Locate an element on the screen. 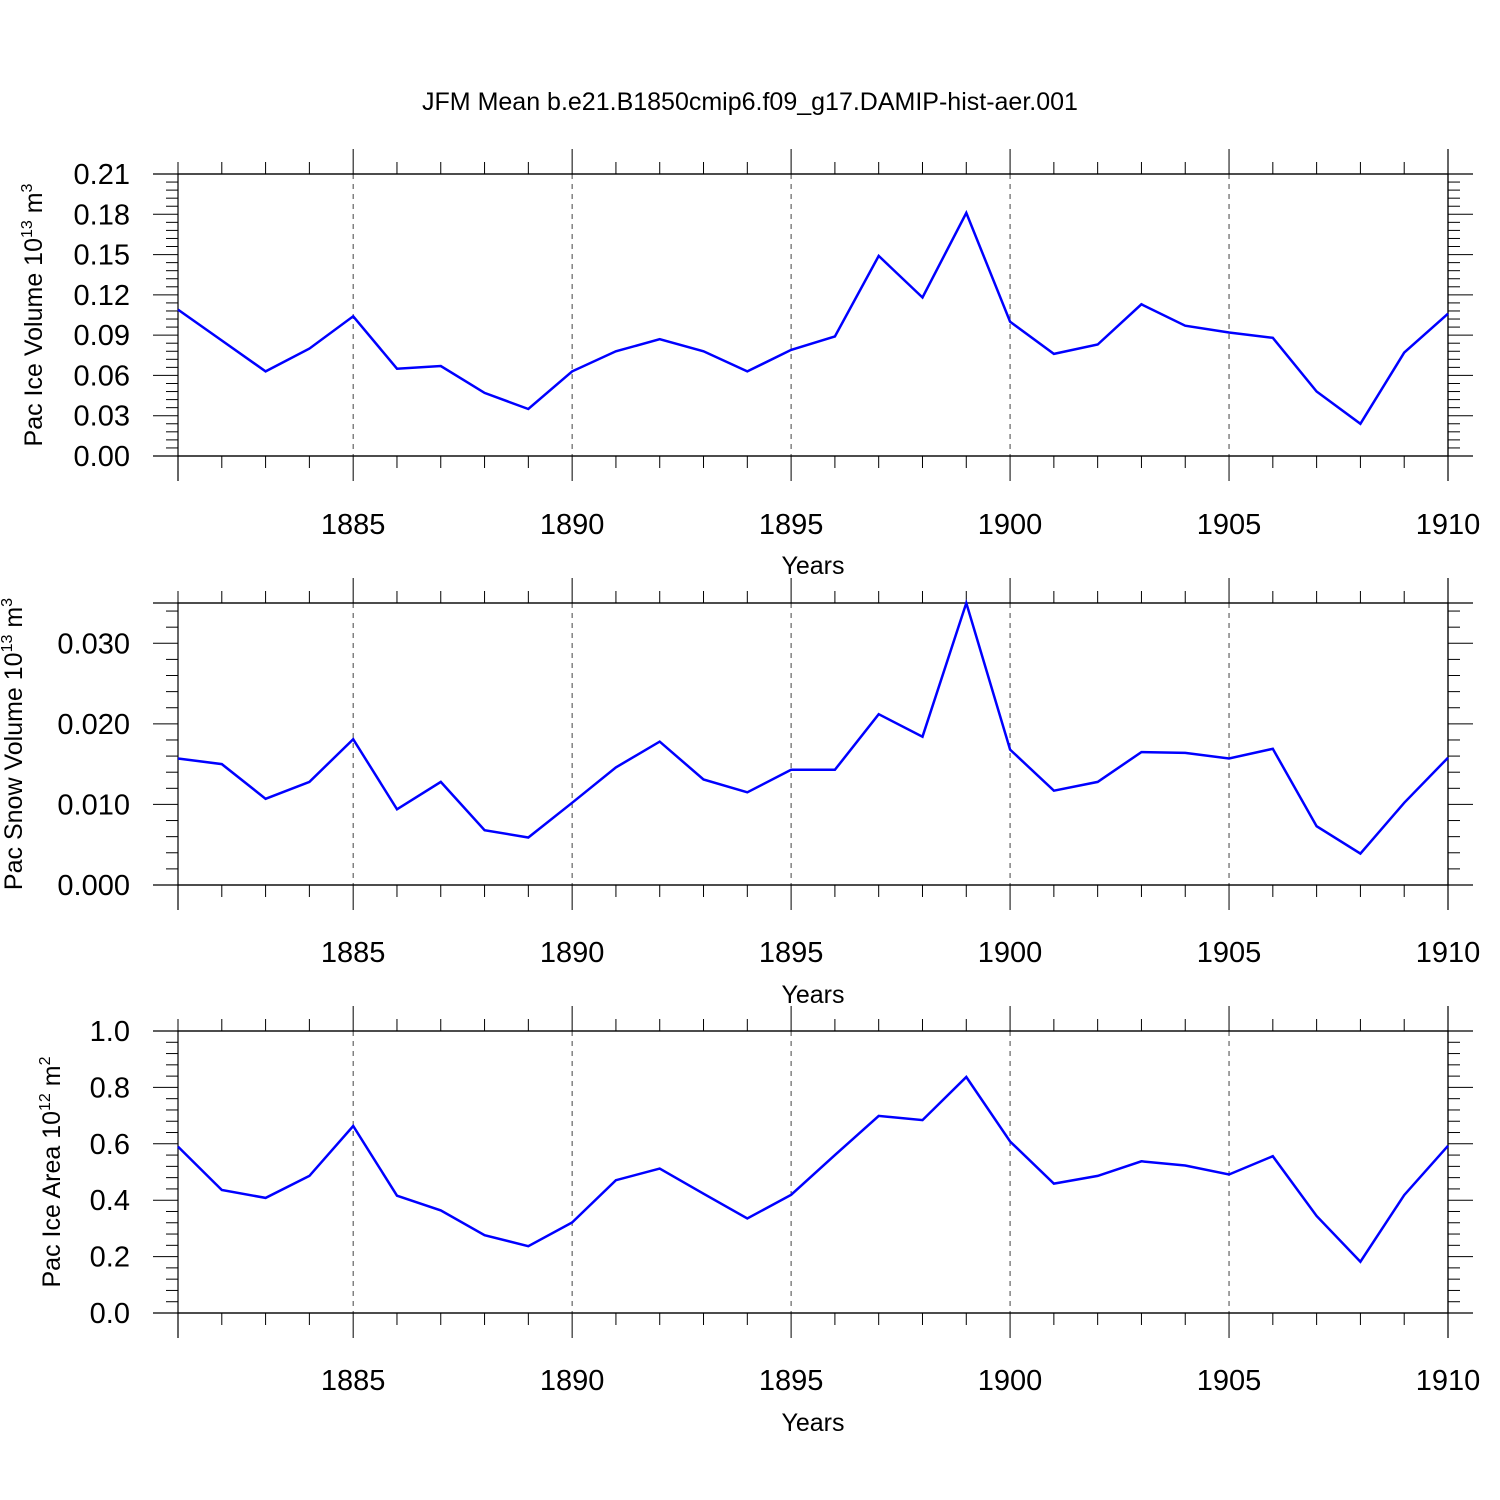 This screenshot has width=1500, height=1500. y-tick-label: 0.4 is located at coordinates (110, 1201).